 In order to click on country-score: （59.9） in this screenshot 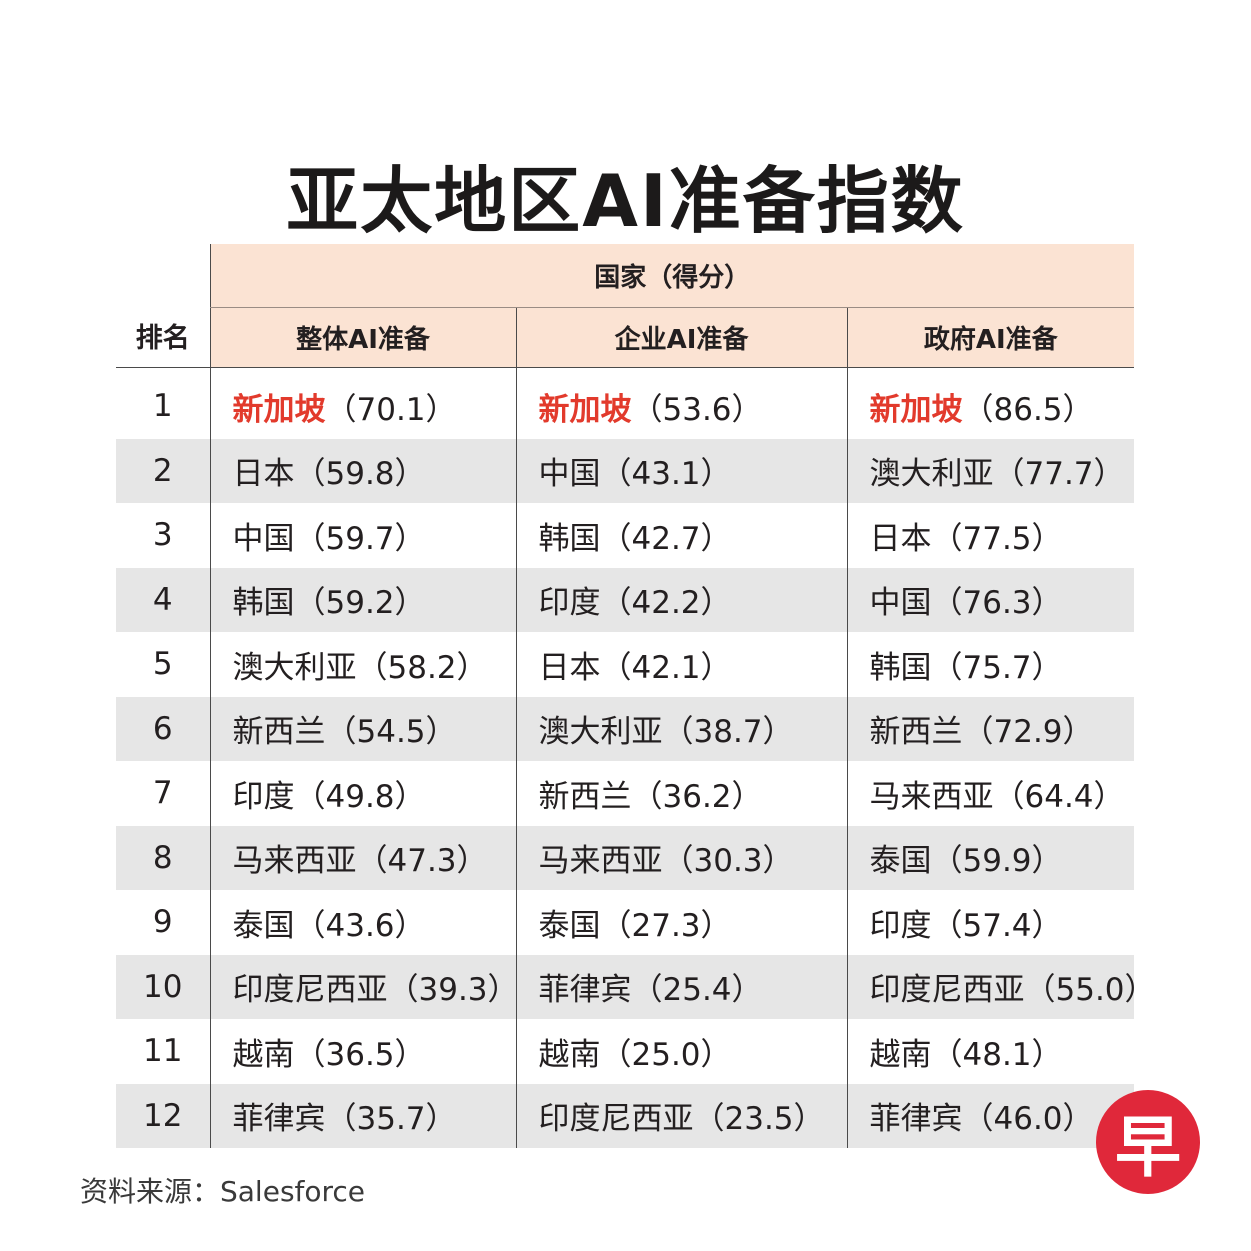, I will do `click(997, 861)`.